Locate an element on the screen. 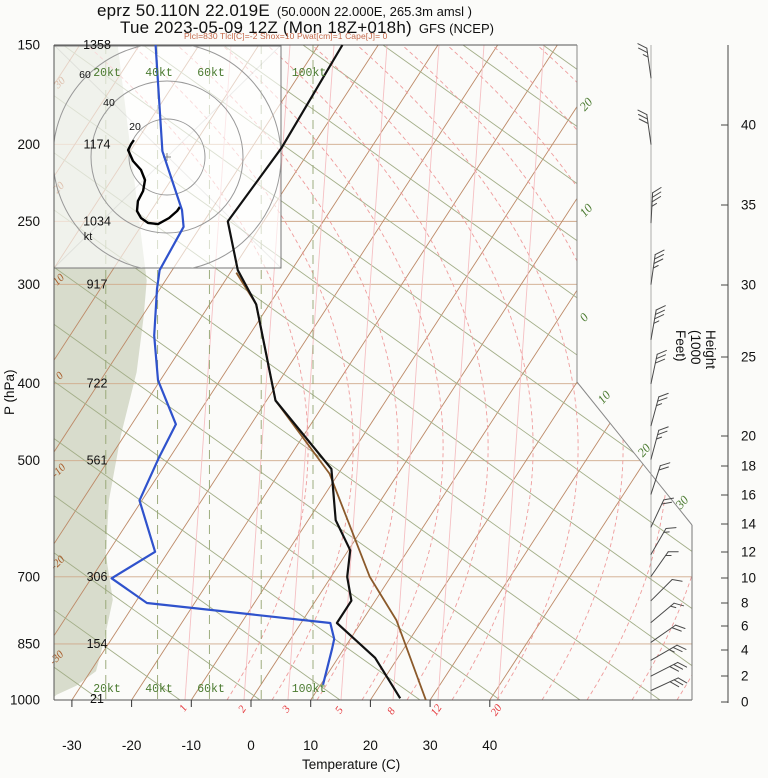  wind-barbs is located at coordinates (662, 367).